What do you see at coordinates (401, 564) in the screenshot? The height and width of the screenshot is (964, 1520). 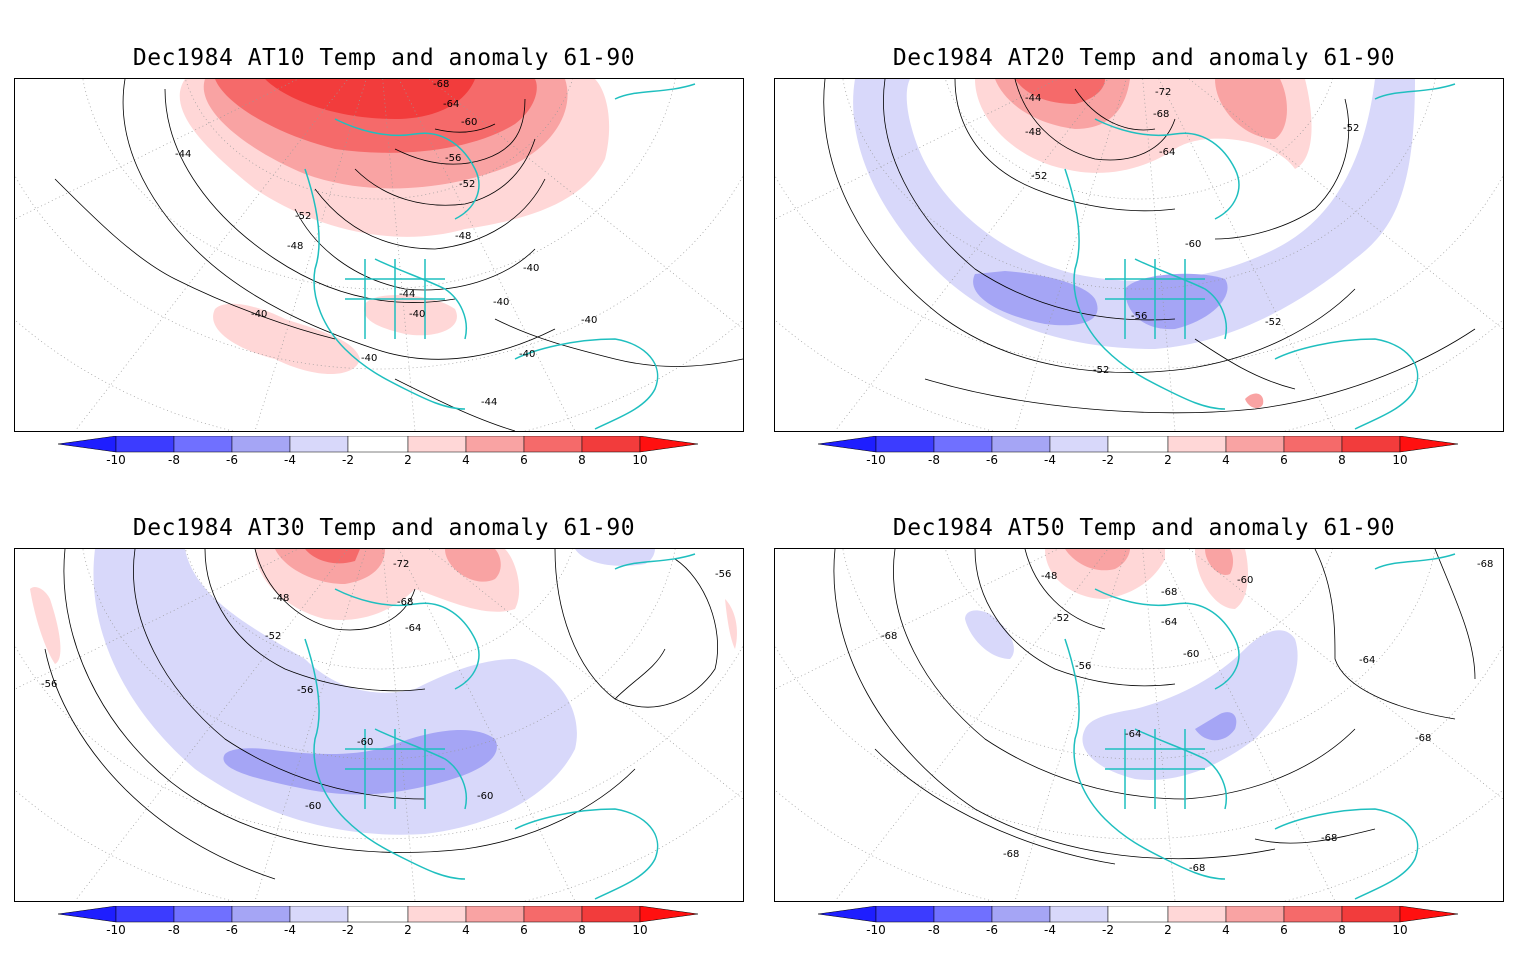 I see `contour-label: -72` at bounding box center [401, 564].